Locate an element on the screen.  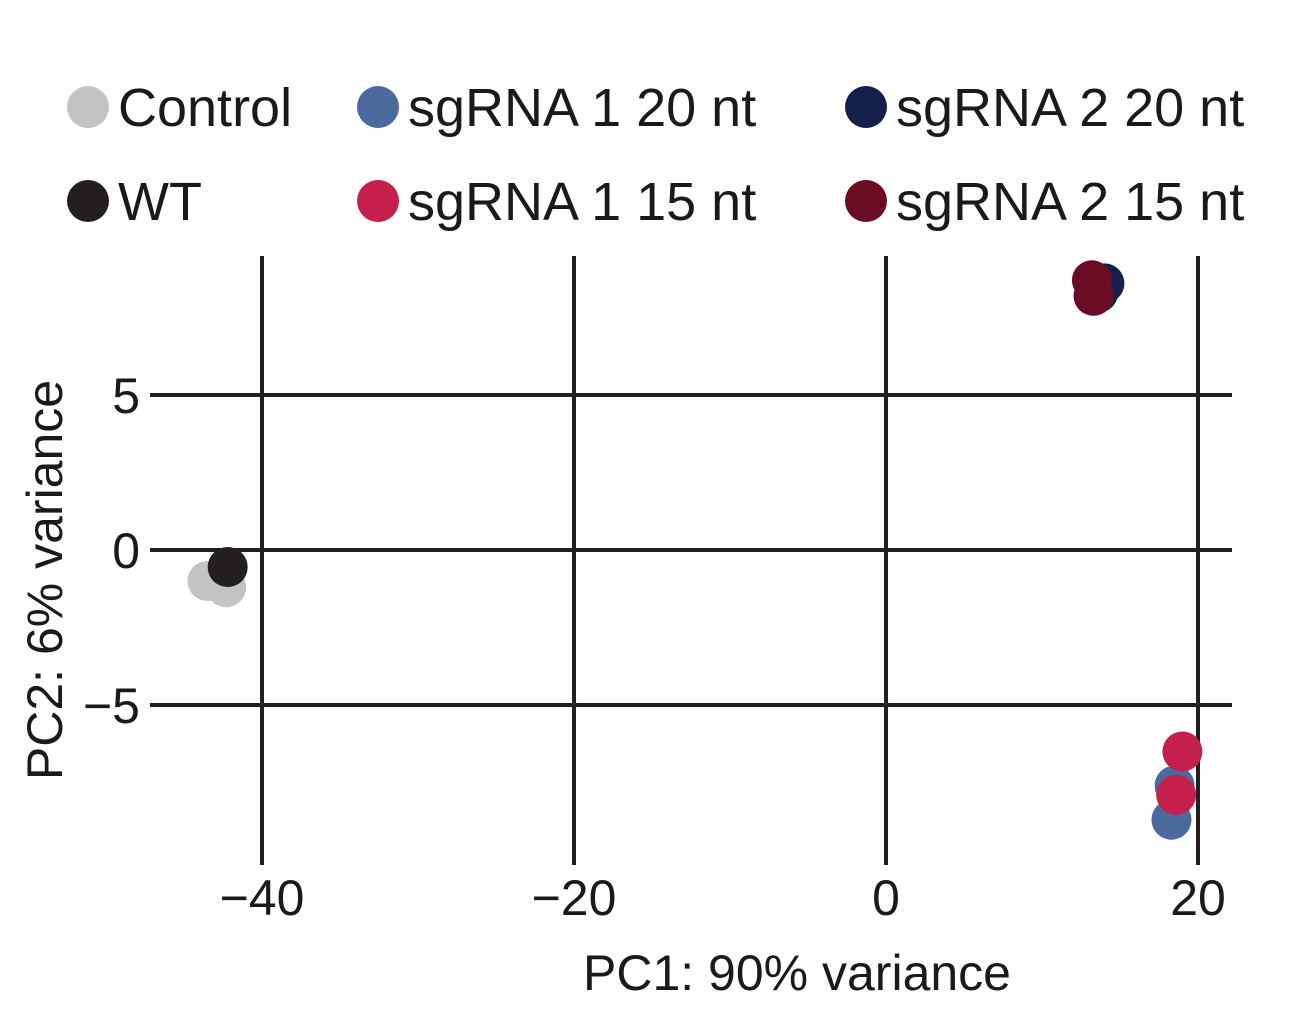
y-axis-title: PC2: 6% variance is located at coordinates (45, 580).